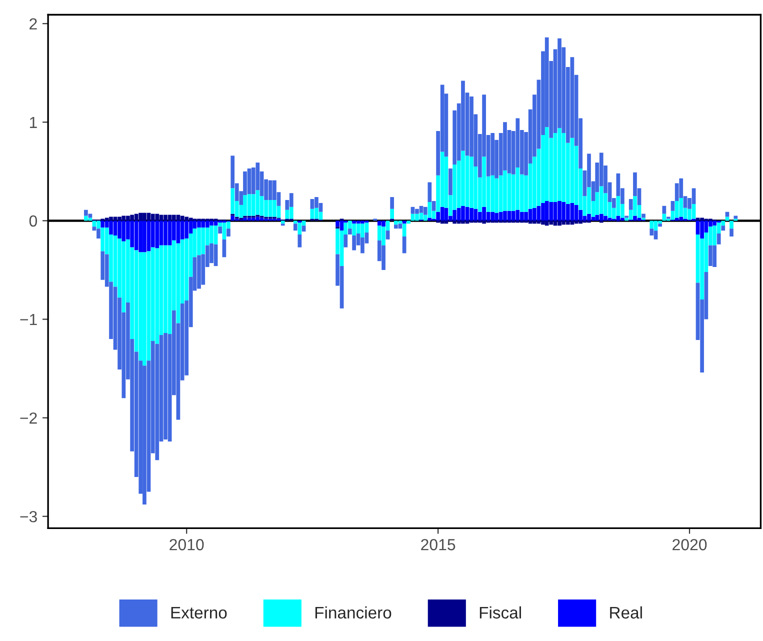  Describe the element at coordinates (500, 612) in the screenshot. I see `legend-label: Fiscal` at that location.